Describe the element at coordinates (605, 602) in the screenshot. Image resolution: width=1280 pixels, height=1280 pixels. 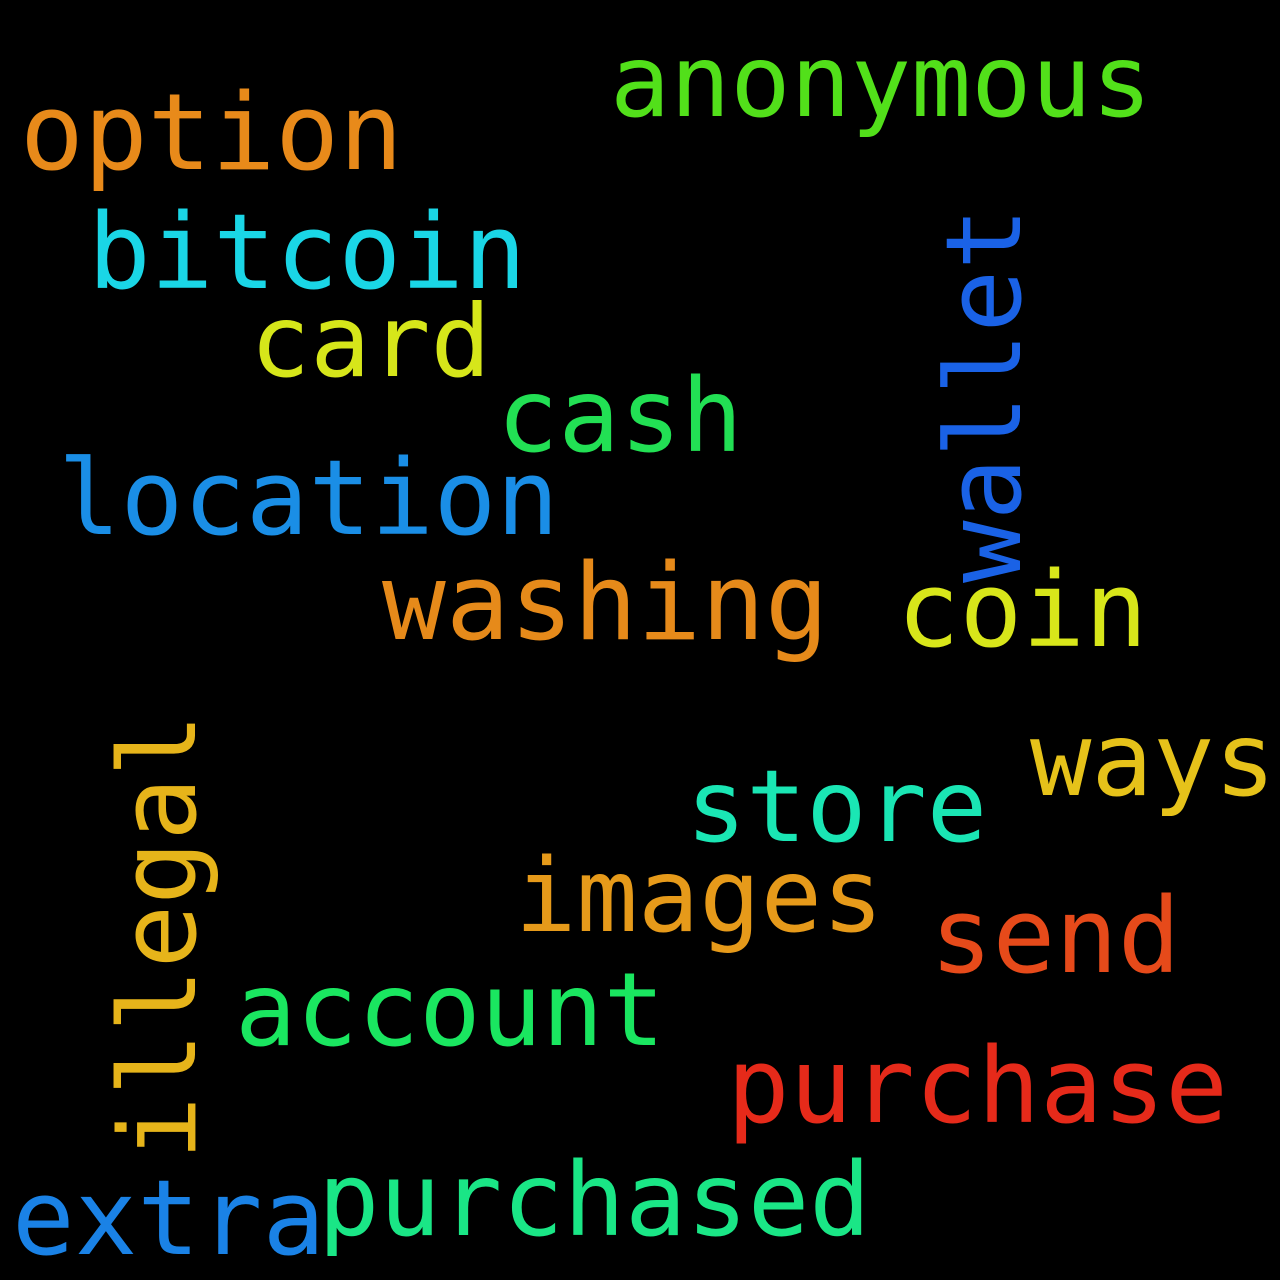
I see `word-washing: washing` at that location.